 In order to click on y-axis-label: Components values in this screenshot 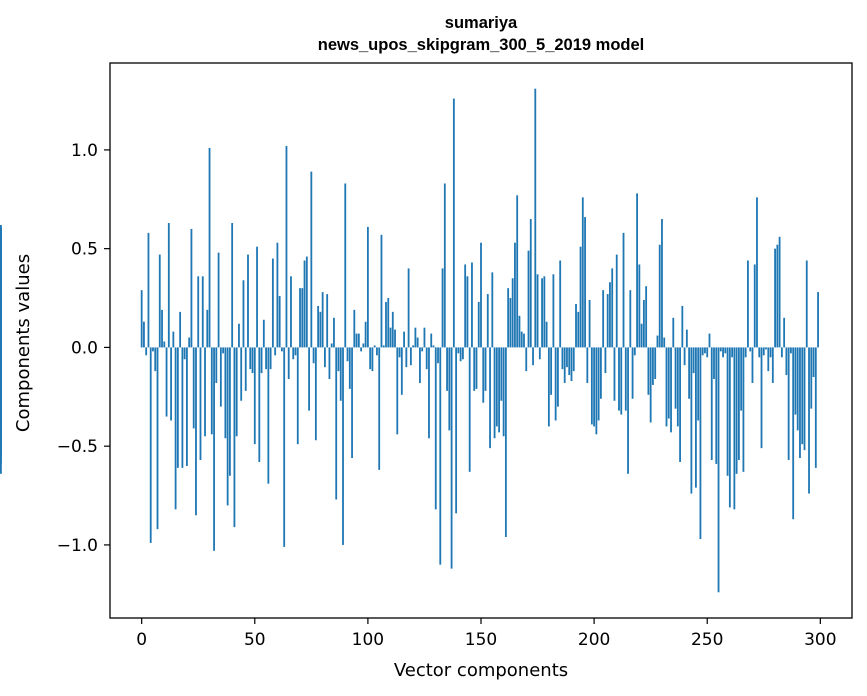, I will do `click(23, 343)`.